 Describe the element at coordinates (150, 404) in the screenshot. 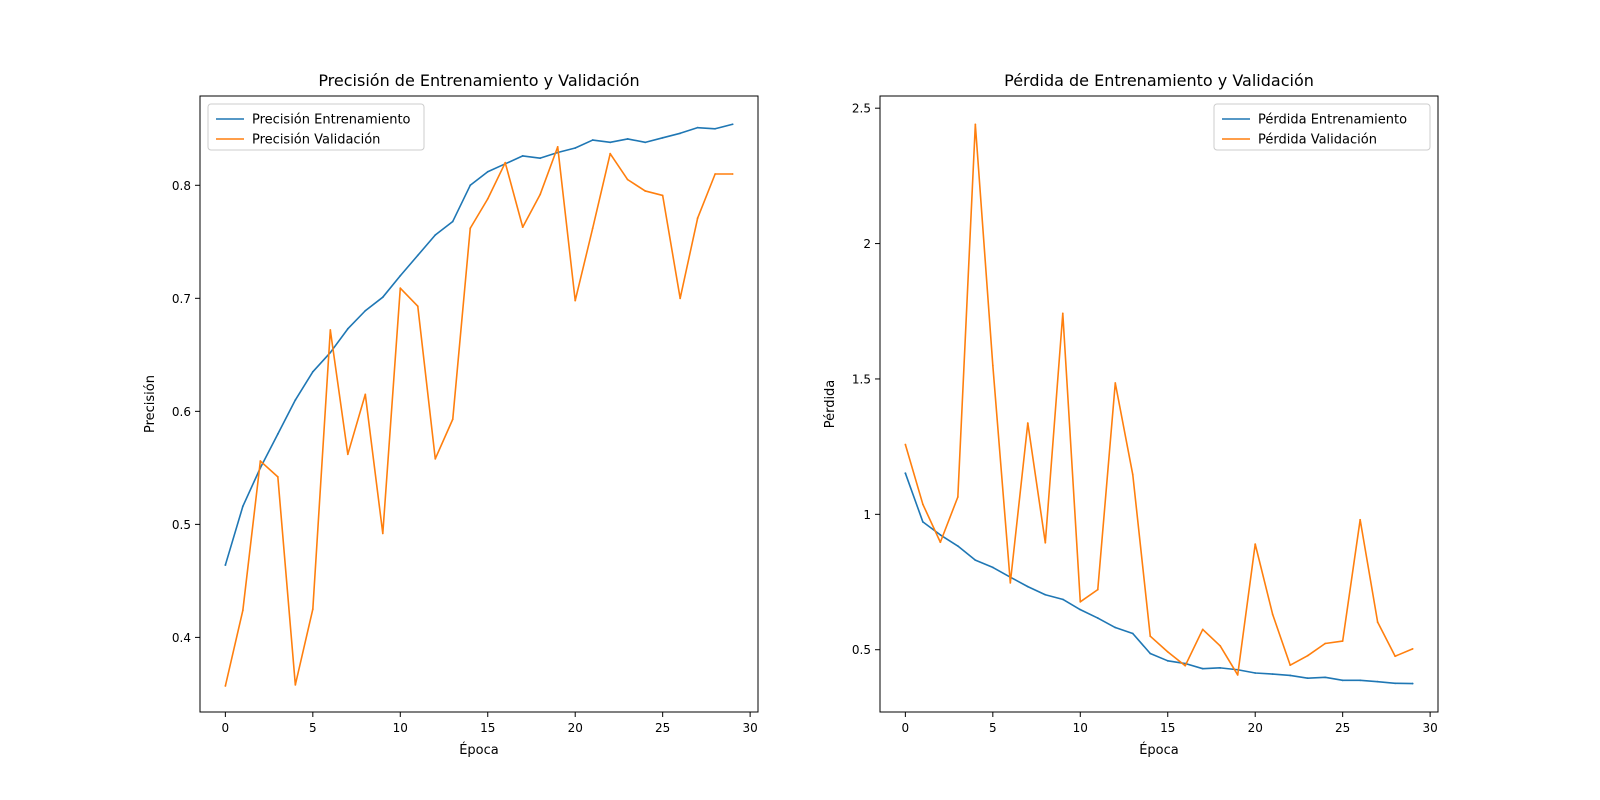

I see `y-axis-label: Precisión` at that location.